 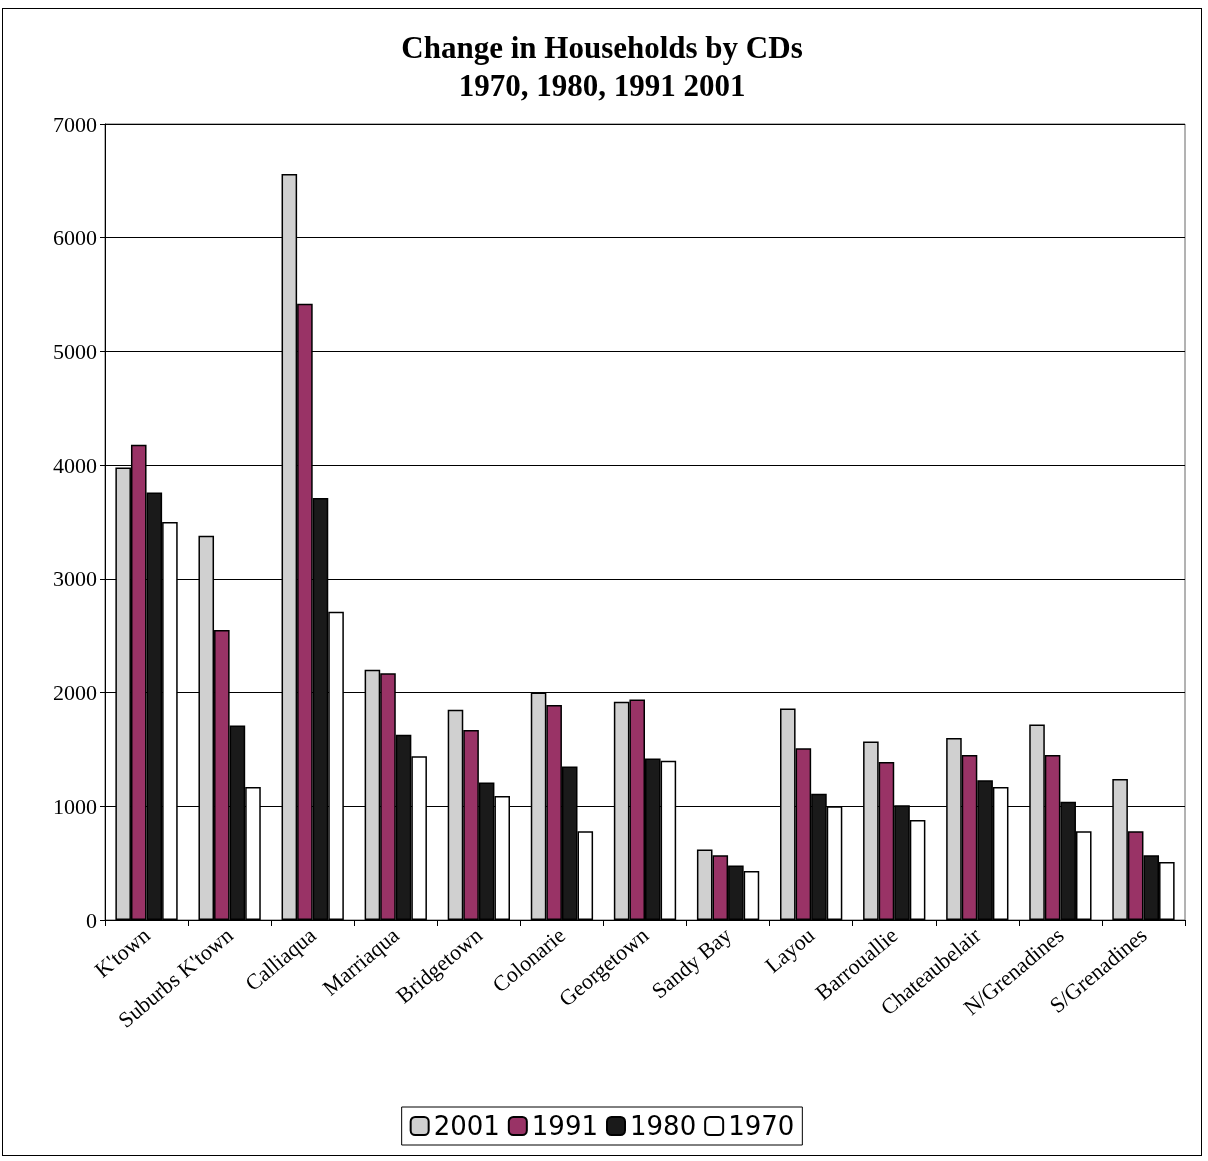 I want to click on y-tick-label: 1000, so click(x=75, y=806).